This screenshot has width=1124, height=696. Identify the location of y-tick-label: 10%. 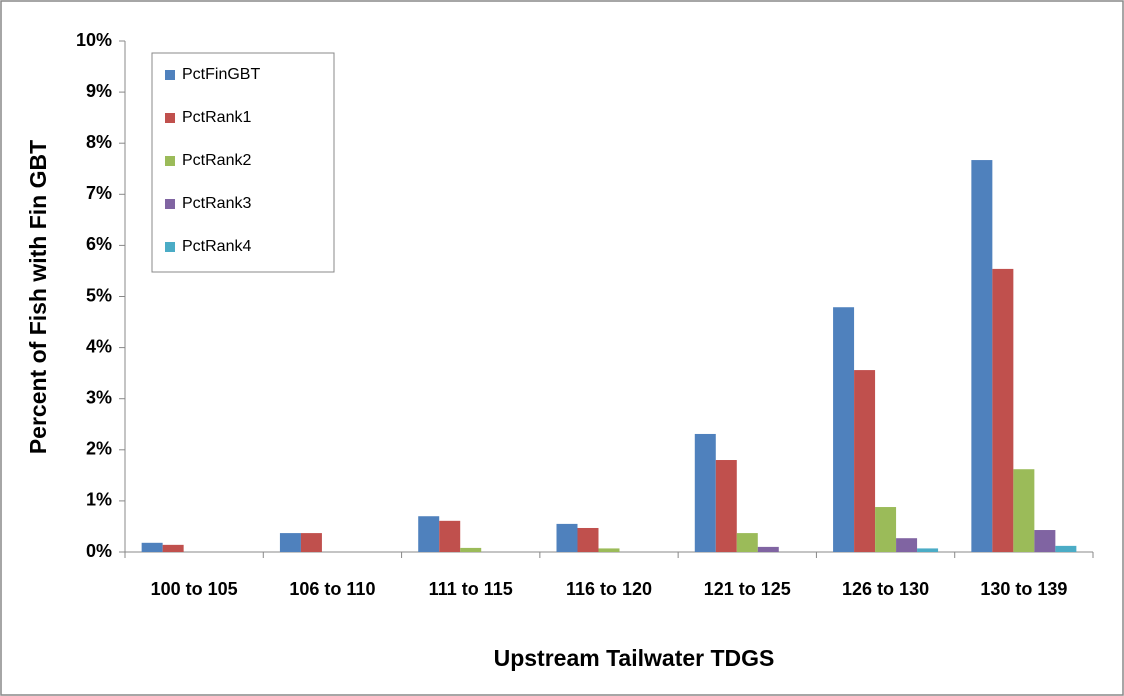
(94, 40).